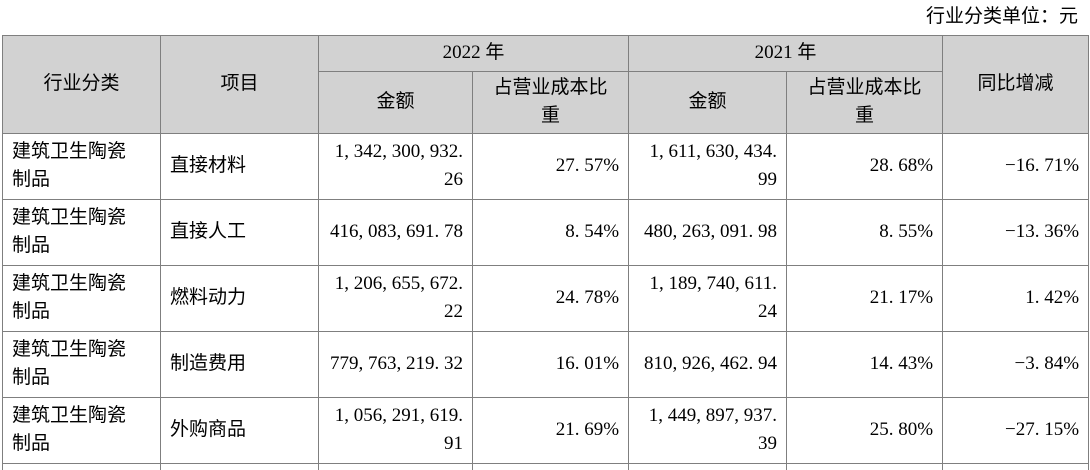 The height and width of the screenshot is (470, 1090). What do you see at coordinates (395, 466) in the screenshot?
I see `amount-2022-cell: 68, 327, 482. 32` at bounding box center [395, 466].